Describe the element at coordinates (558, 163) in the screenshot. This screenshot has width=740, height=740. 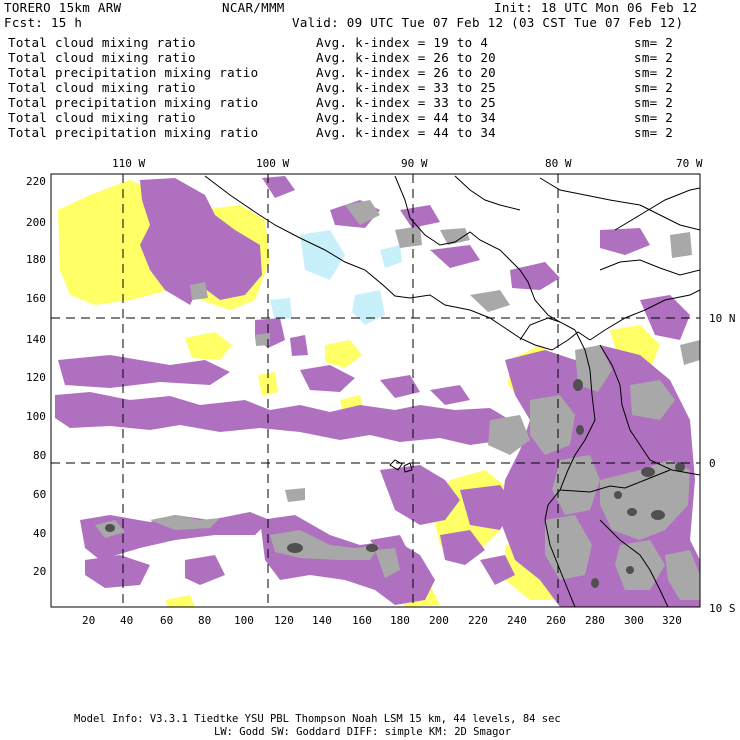
I see `lon-label: 80 W` at that location.